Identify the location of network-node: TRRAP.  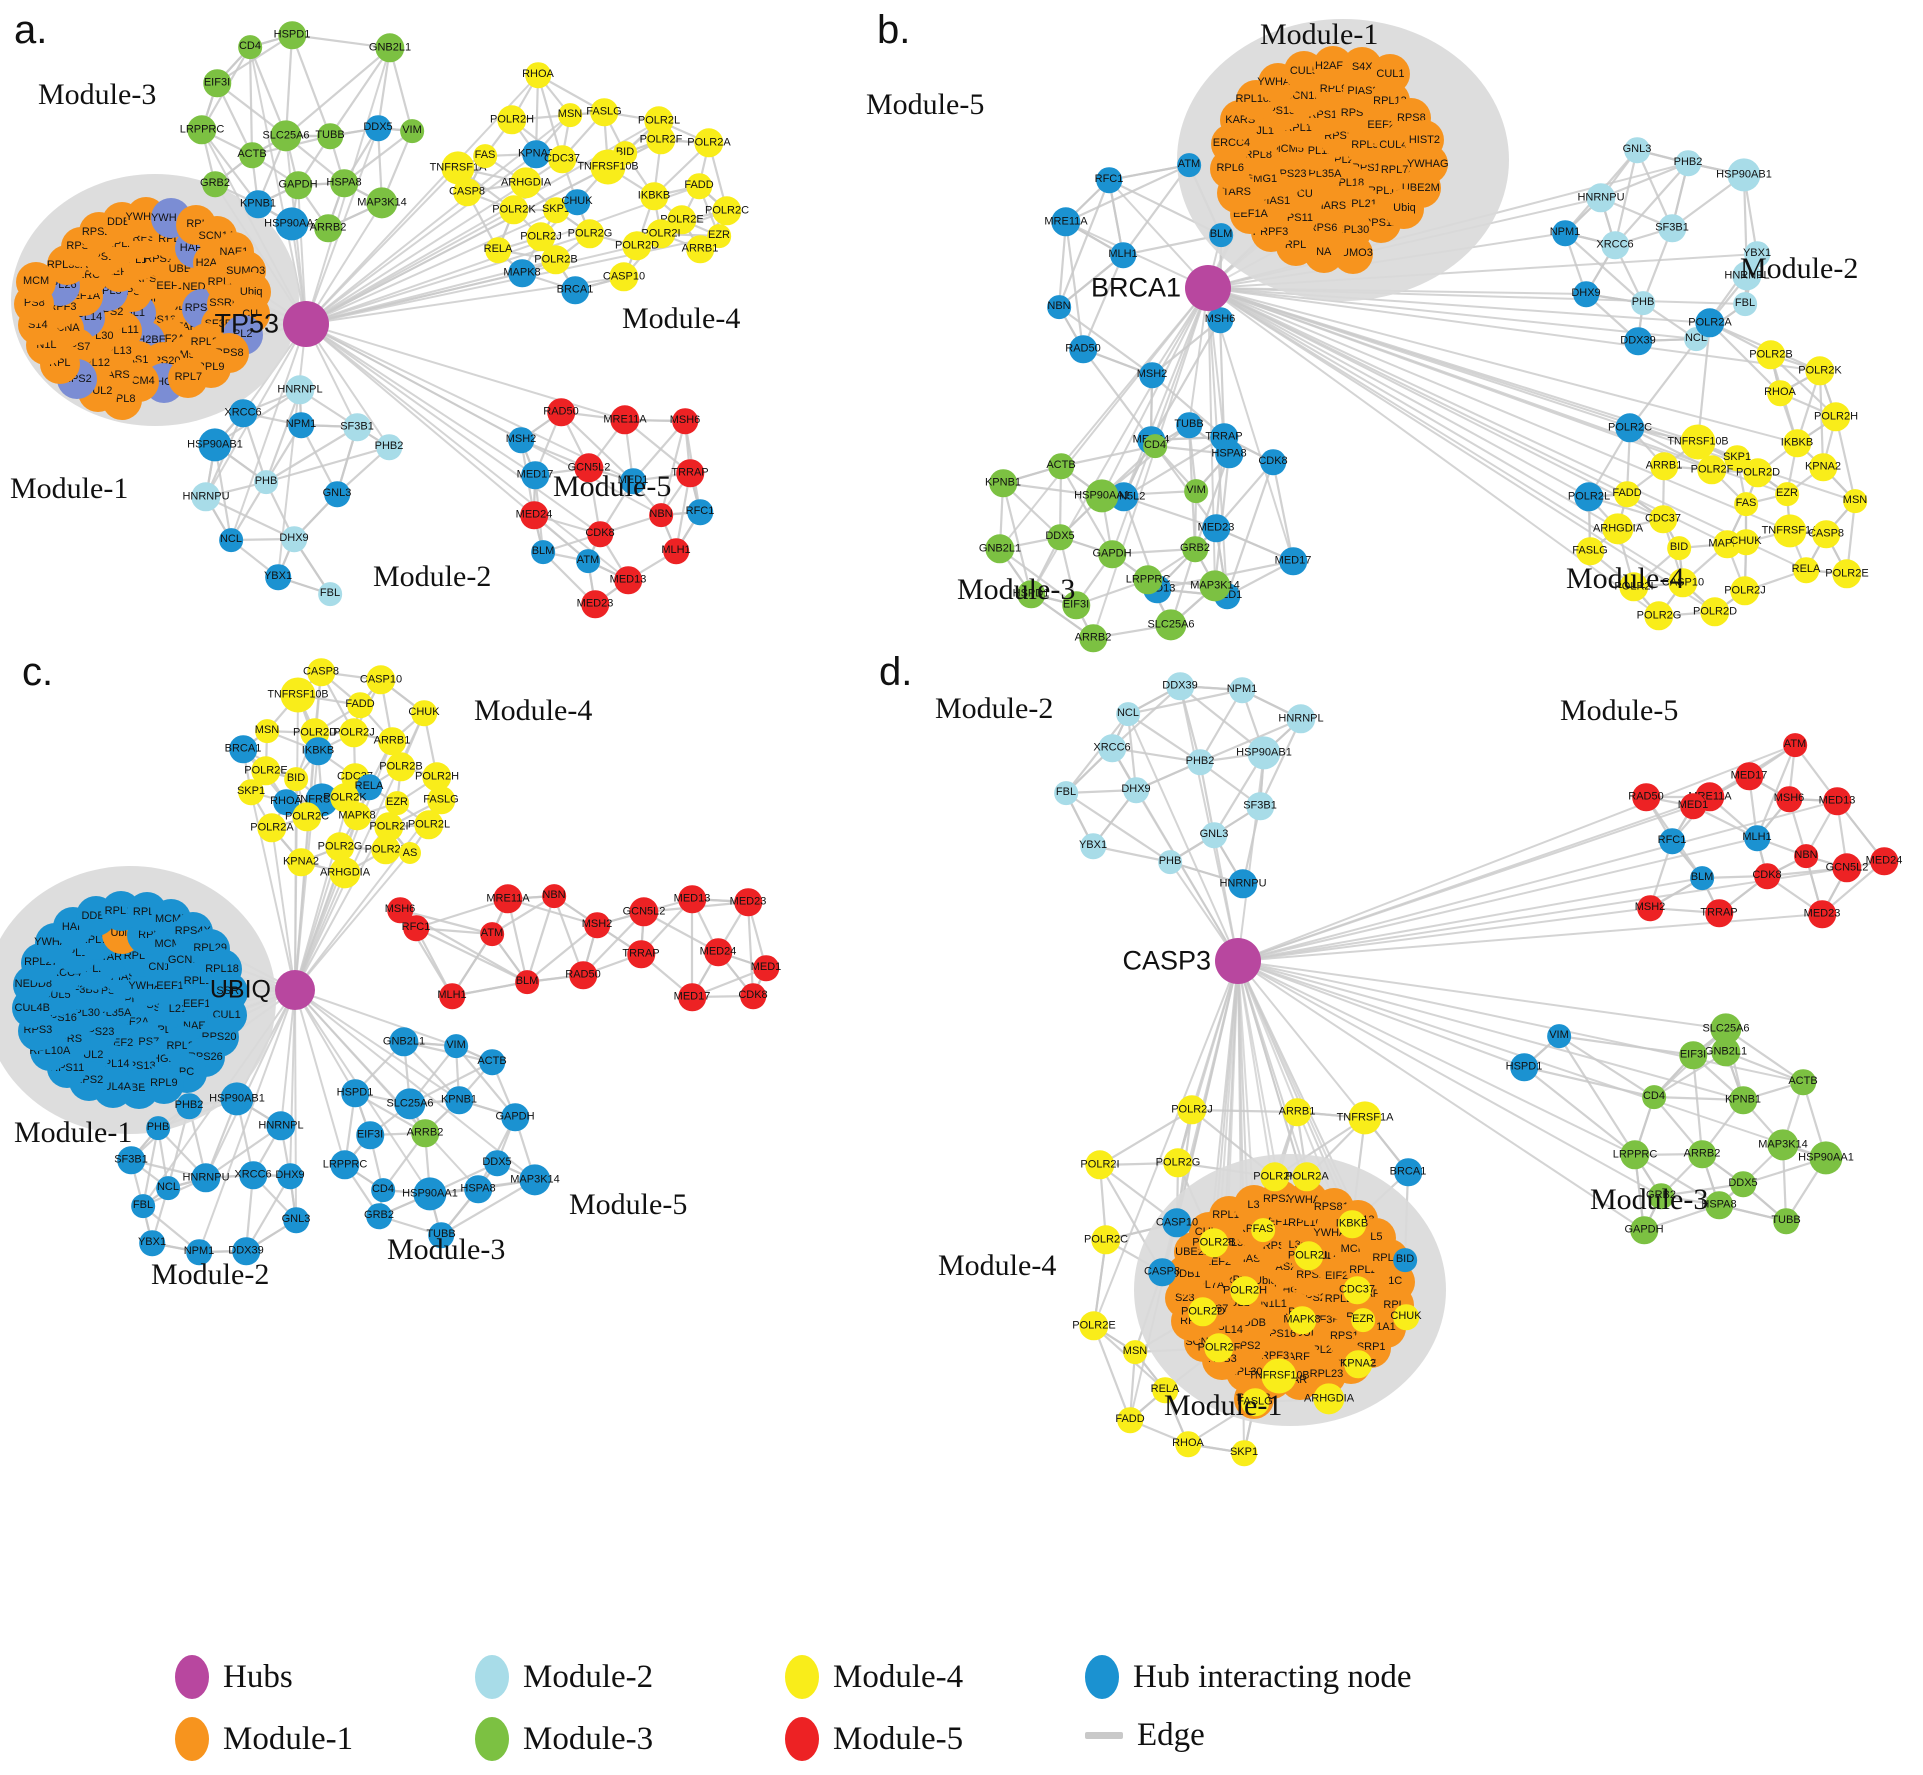
(690, 473).